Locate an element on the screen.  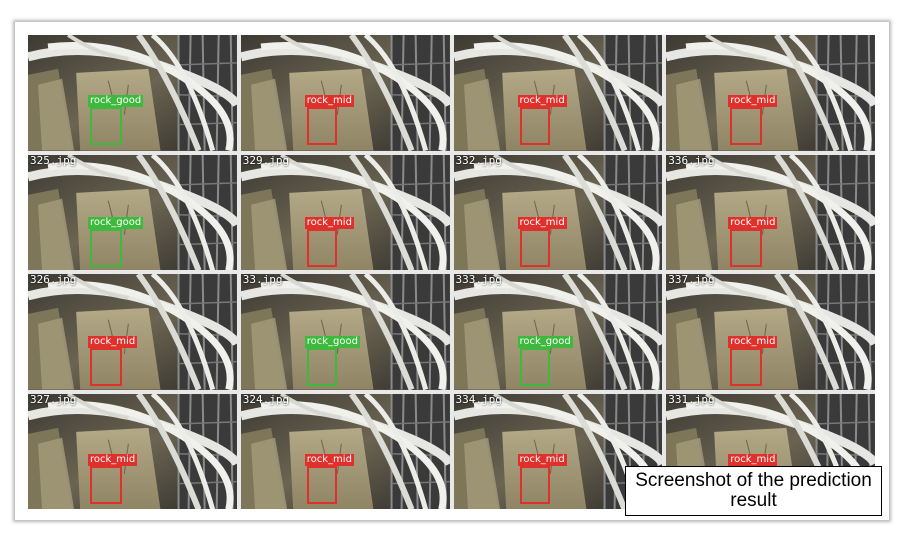
prediction-tile: 333.jpg rock_good is located at coordinates (558, 332).